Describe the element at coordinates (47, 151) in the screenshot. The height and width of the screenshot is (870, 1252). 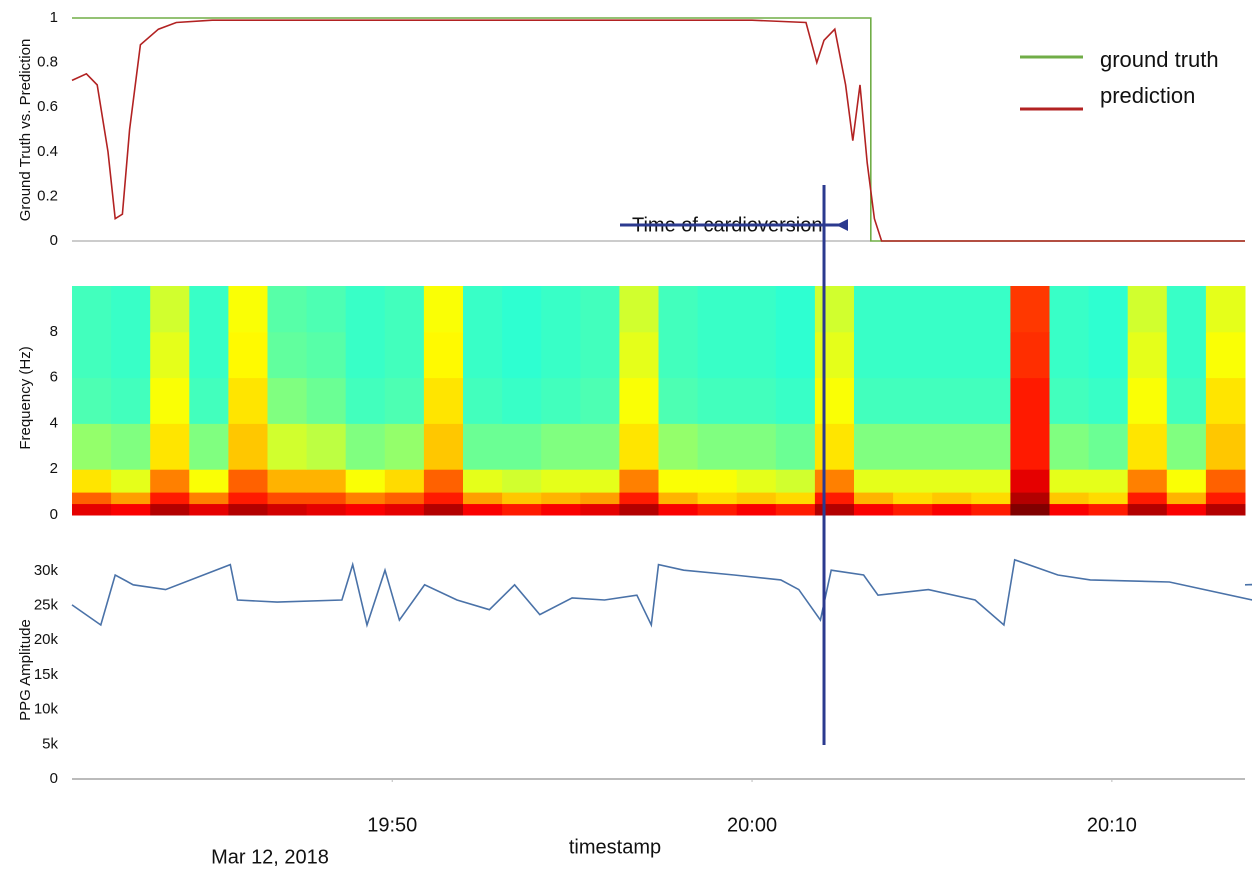
I see `y-tick-label: 0.4` at that location.